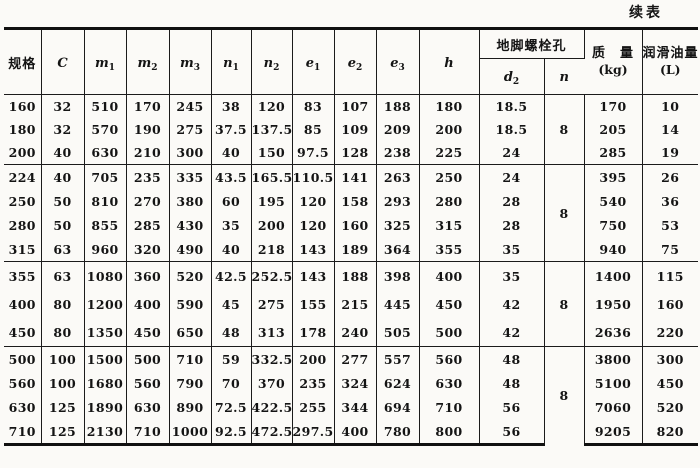  What do you see at coordinates (272, 383) in the screenshot?
I see `cell: 370` at bounding box center [272, 383].